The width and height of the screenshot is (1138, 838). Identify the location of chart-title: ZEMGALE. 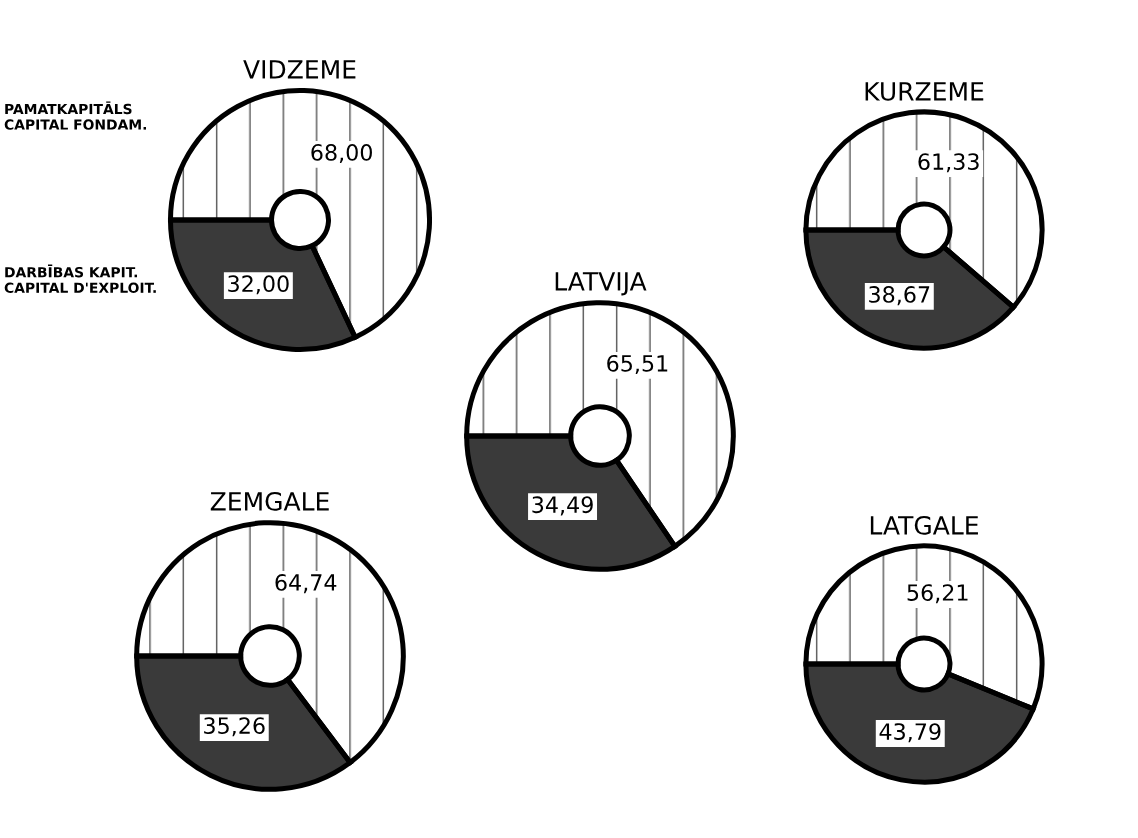
(269, 501).